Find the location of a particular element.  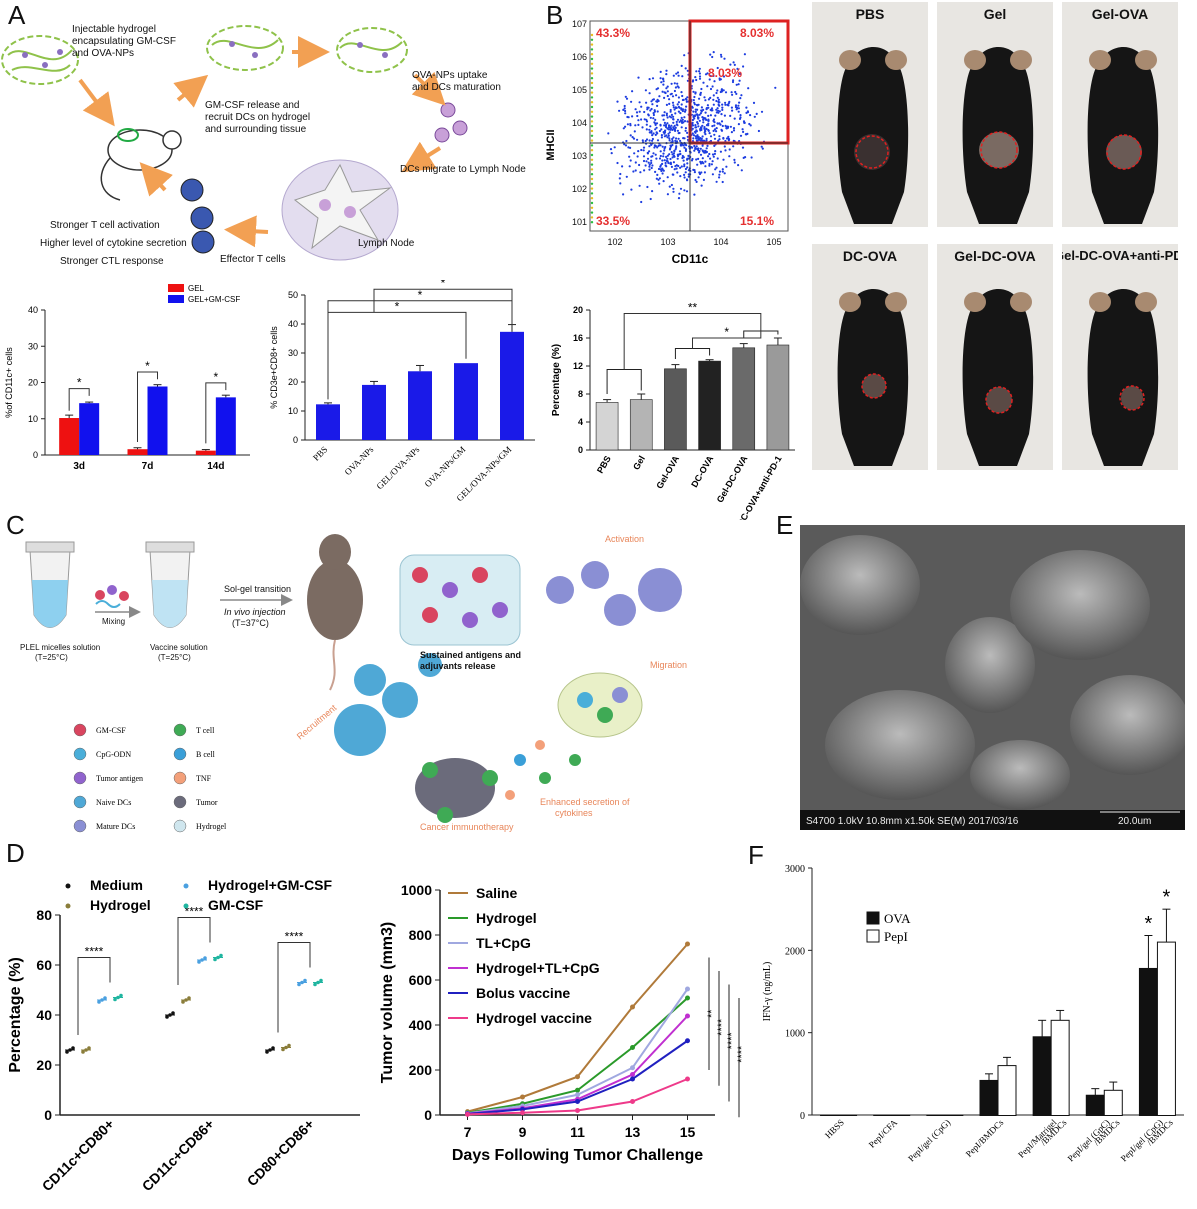

mouse-title: Gel-DC-OVA+anti-PD-1 is located at coordinates (1120, 255).